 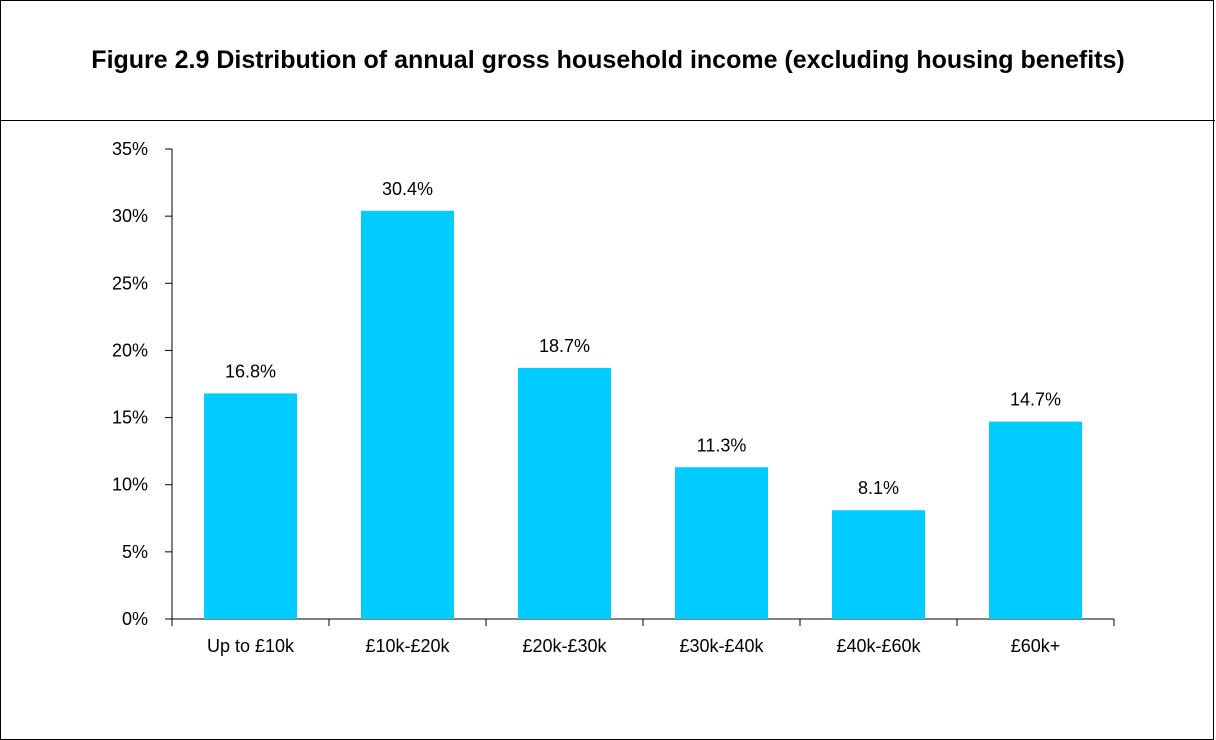 What do you see at coordinates (564, 646) in the screenshot?
I see `x-tick-label: £20k-£30k` at bounding box center [564, 646].